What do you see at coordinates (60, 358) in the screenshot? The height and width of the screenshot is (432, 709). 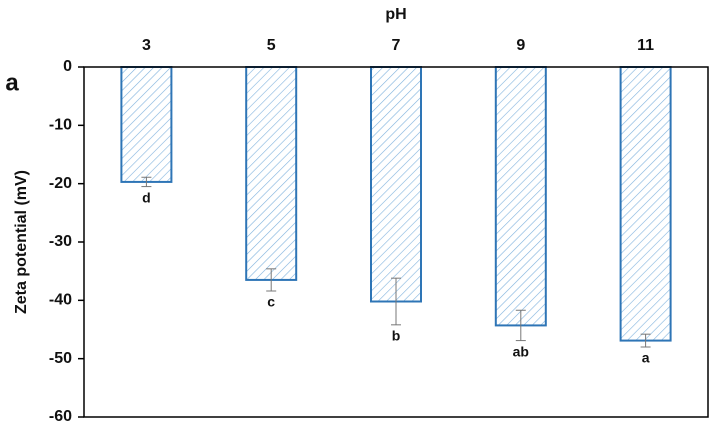 I see `y-tick-label: -50` at bounding box center [60, 358].